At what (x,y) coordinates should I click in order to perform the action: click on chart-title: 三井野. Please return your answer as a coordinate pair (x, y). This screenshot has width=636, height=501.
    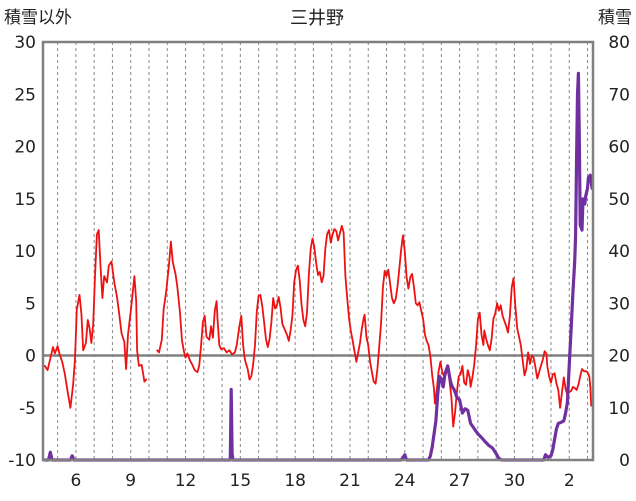
    Looking at the image, I should click on (317, 18).